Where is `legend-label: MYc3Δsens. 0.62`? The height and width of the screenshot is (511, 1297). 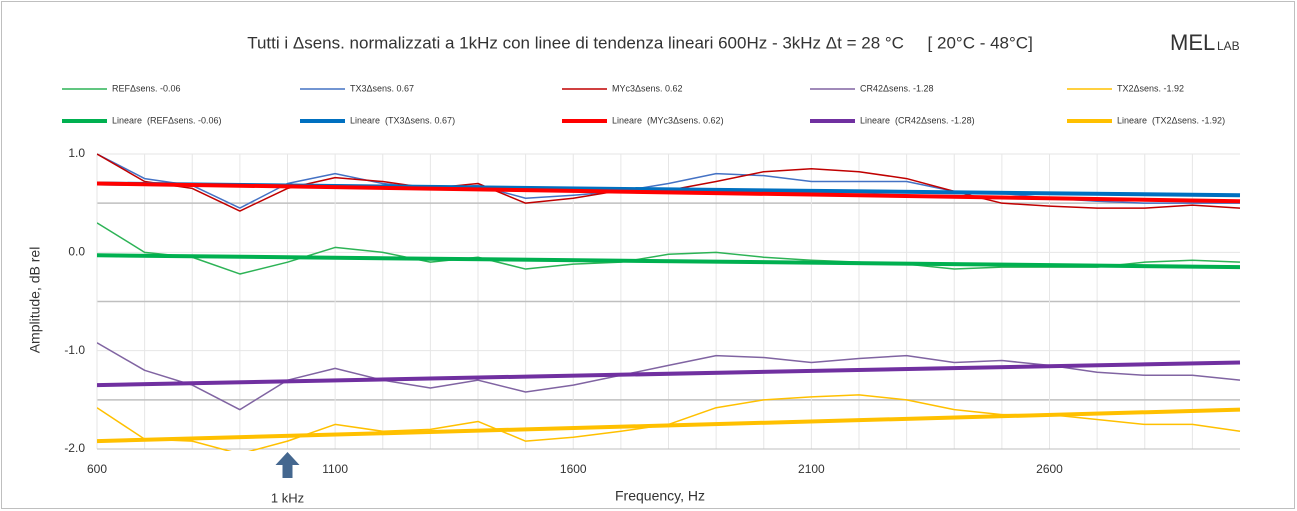
legend-label: MYc3Δsens. 0.62 is located at coordinates (647, 88).